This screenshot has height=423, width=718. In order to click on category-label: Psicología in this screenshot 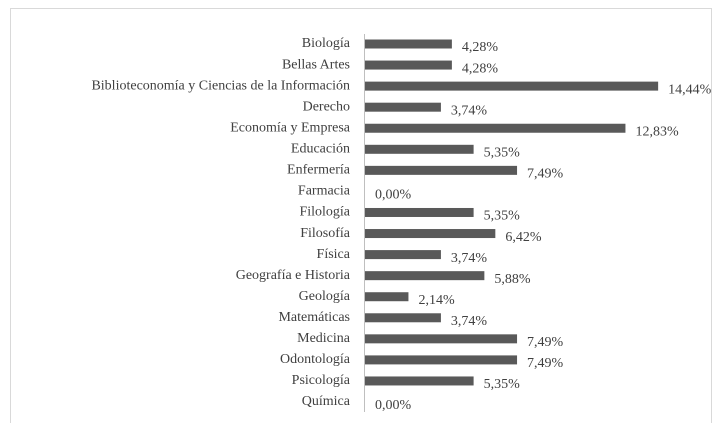, I will do `click(321, 380)`.